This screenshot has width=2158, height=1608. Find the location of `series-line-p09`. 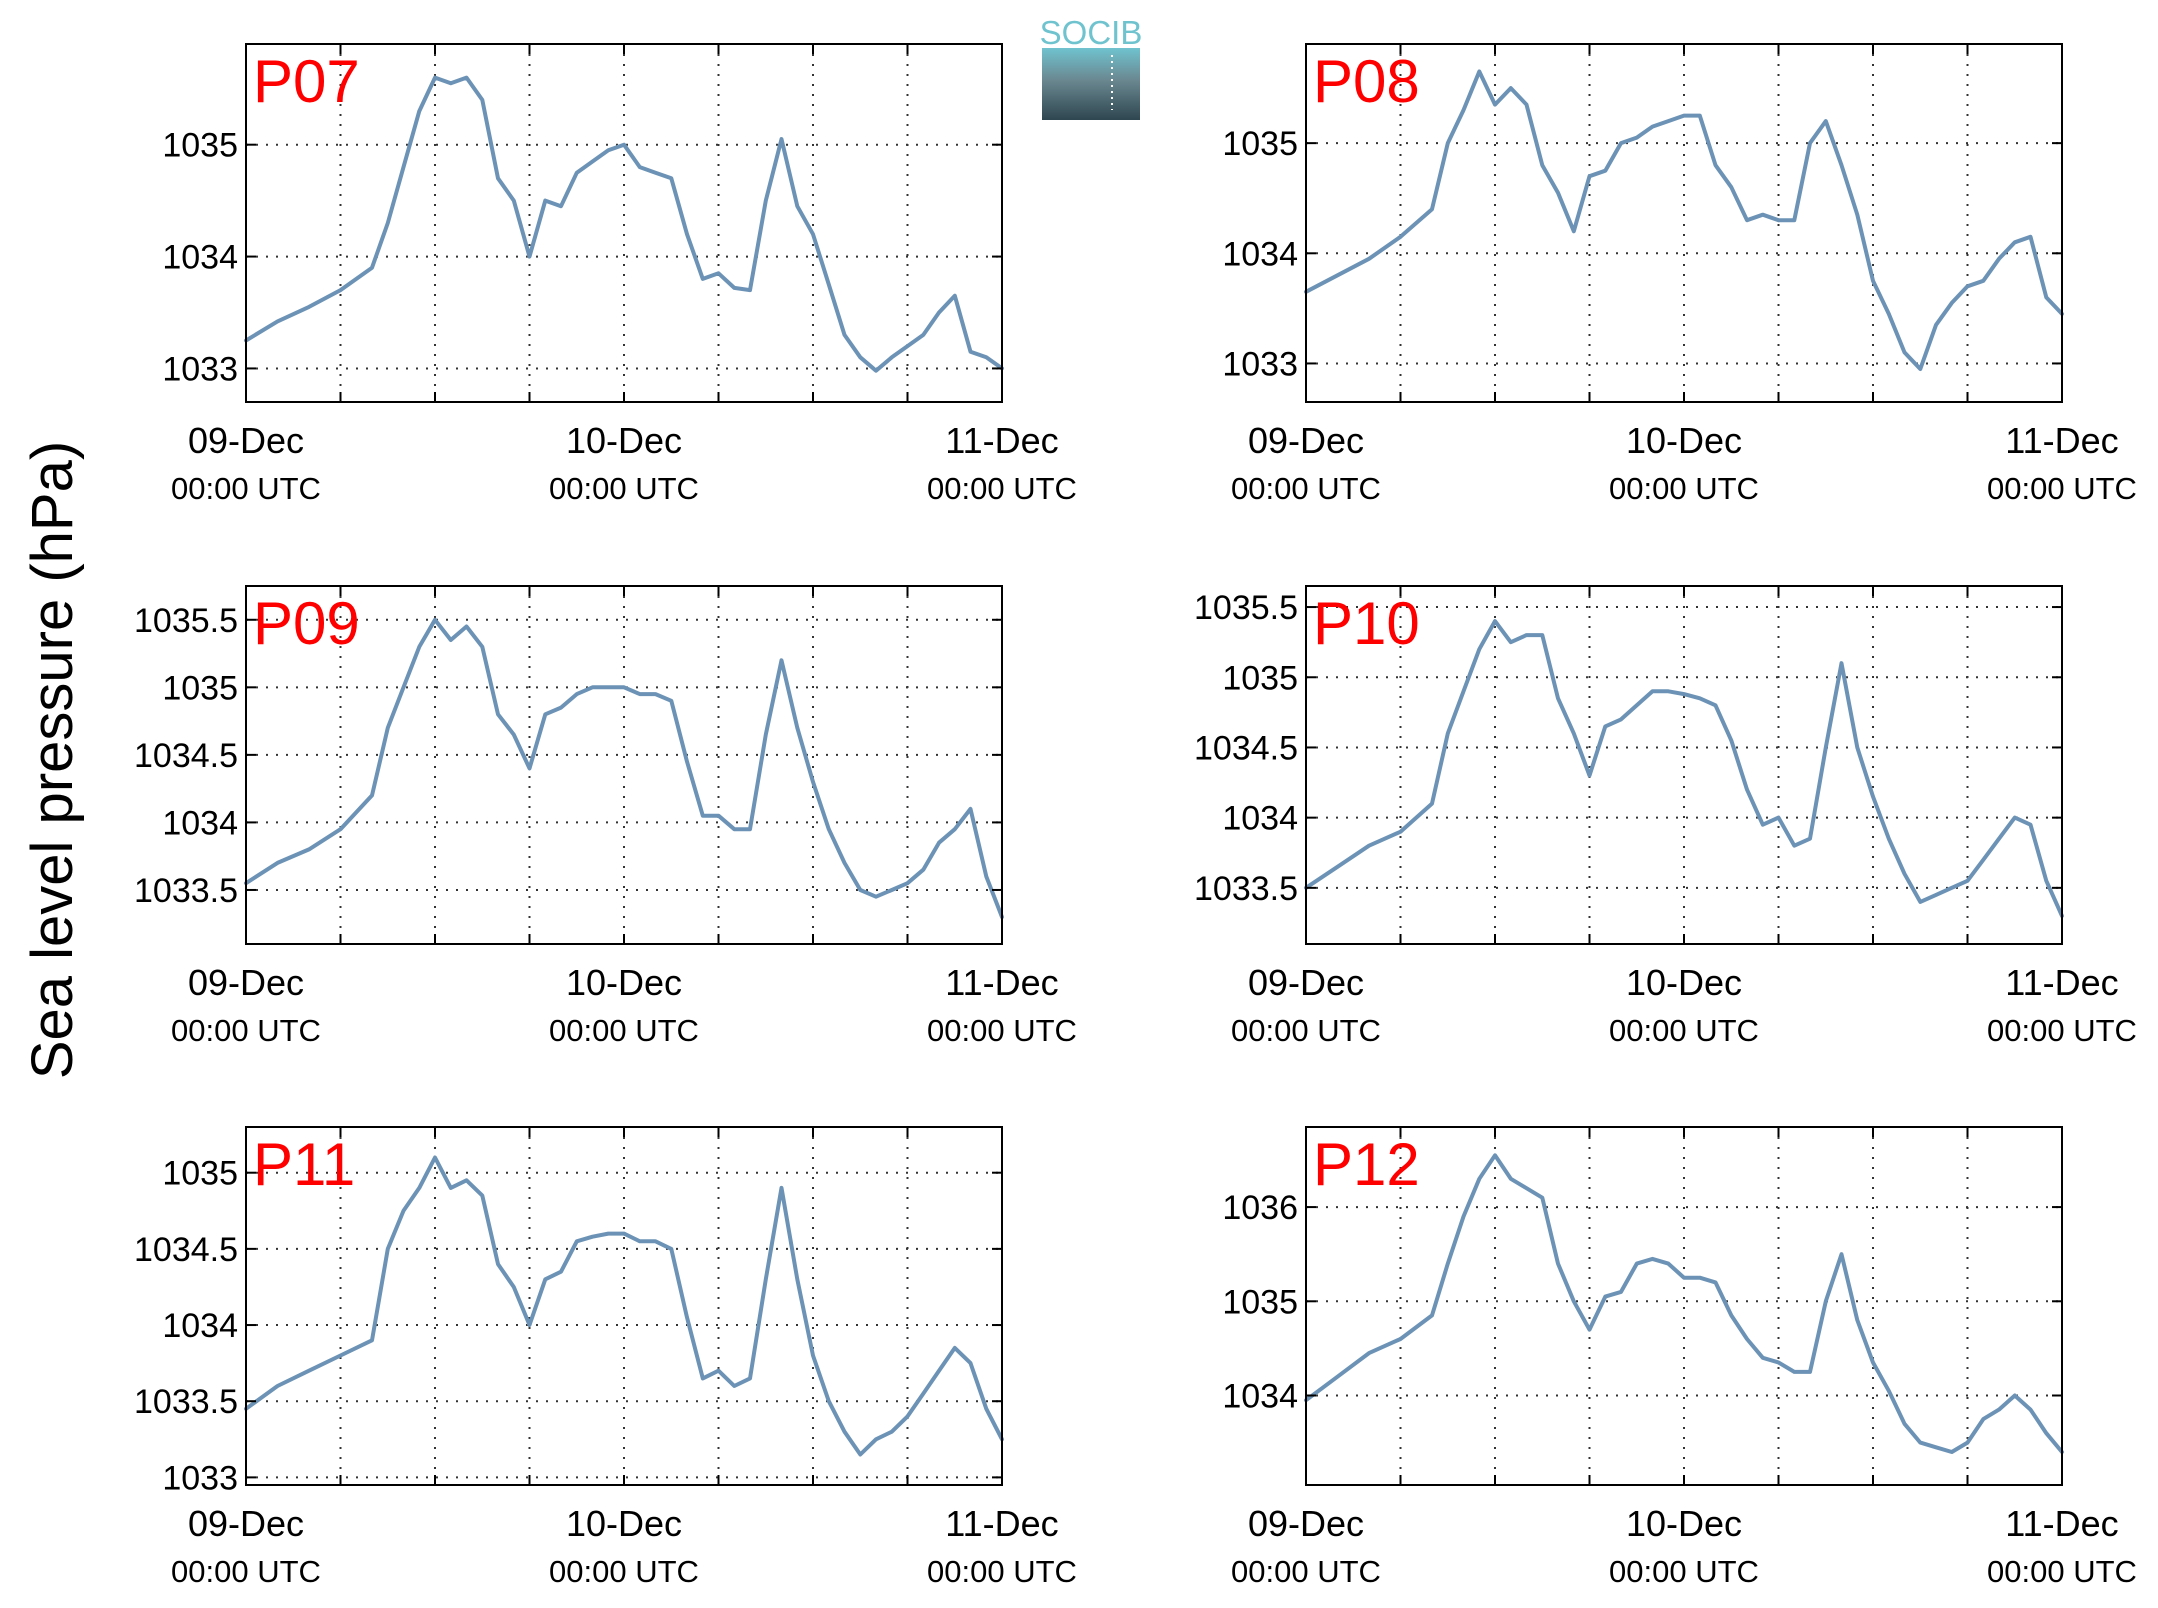

series-line-p09 is located at coordinates (624, 768).